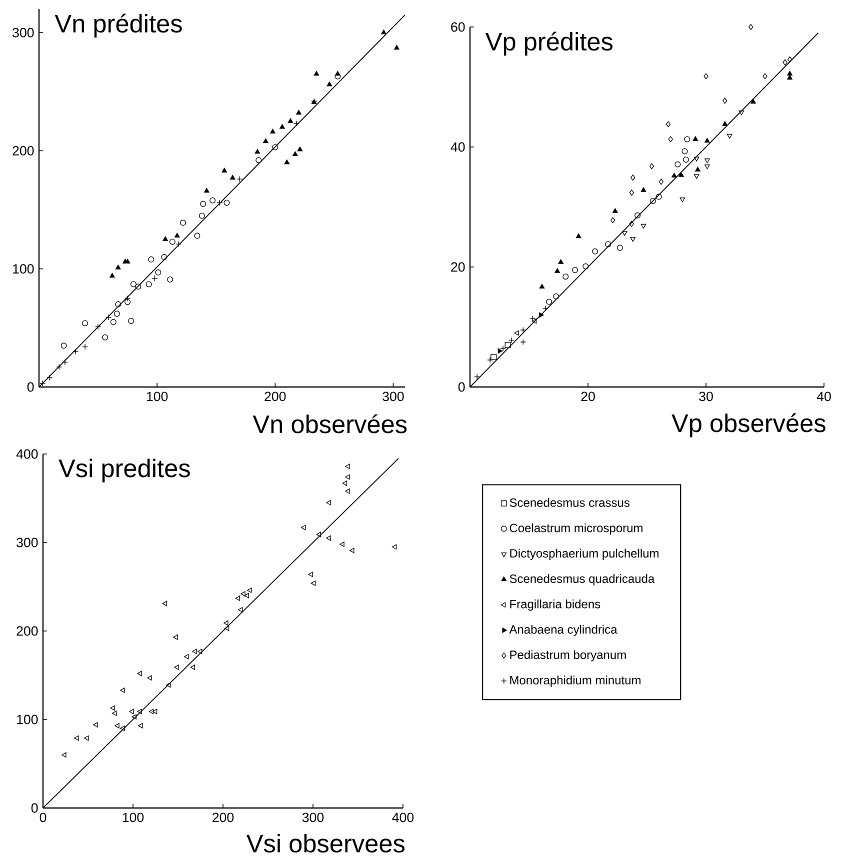  Describe the element at coordinates (706, 397) in the screenshot. I see `x-tick-label: 30` at that location.